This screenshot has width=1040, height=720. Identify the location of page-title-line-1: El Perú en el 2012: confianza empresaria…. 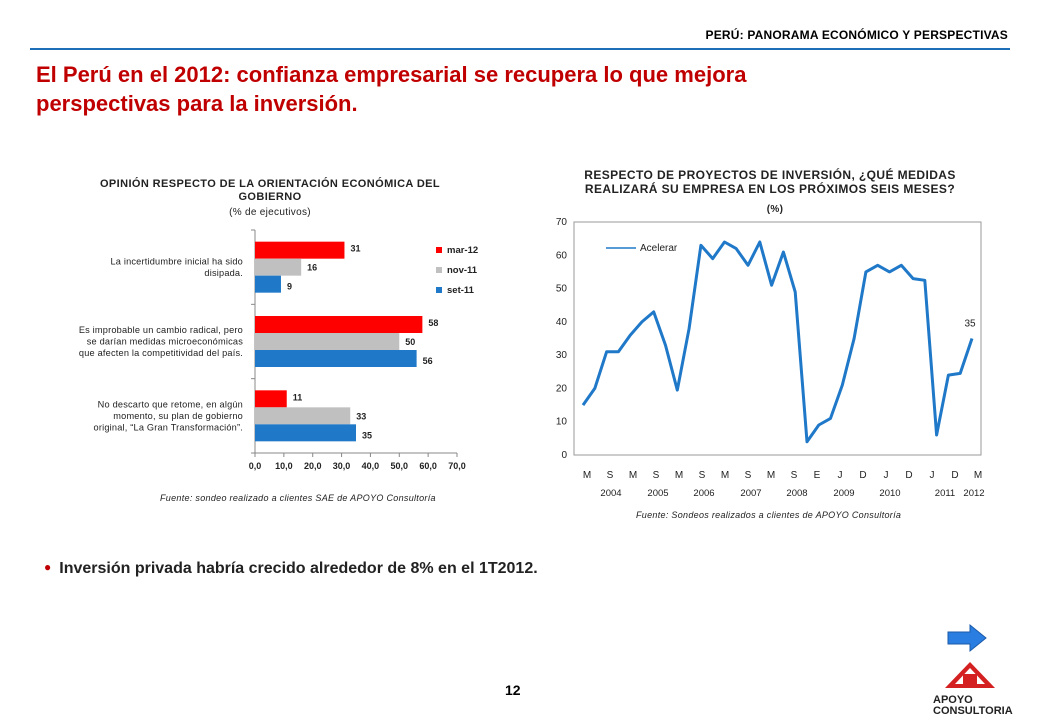
(391, 74).